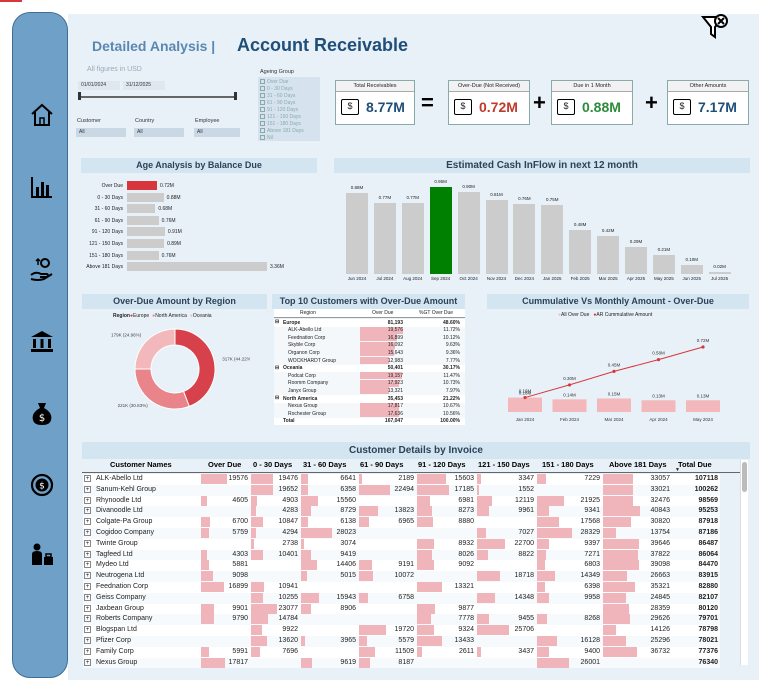 This screenshot has width=773, height=691. What do you see at coordinates (401, 663) in the screenshot?
I see `details-row: + Nexus Group 17817 9619 8187 26001 76340` at bounding box center [401, 663].